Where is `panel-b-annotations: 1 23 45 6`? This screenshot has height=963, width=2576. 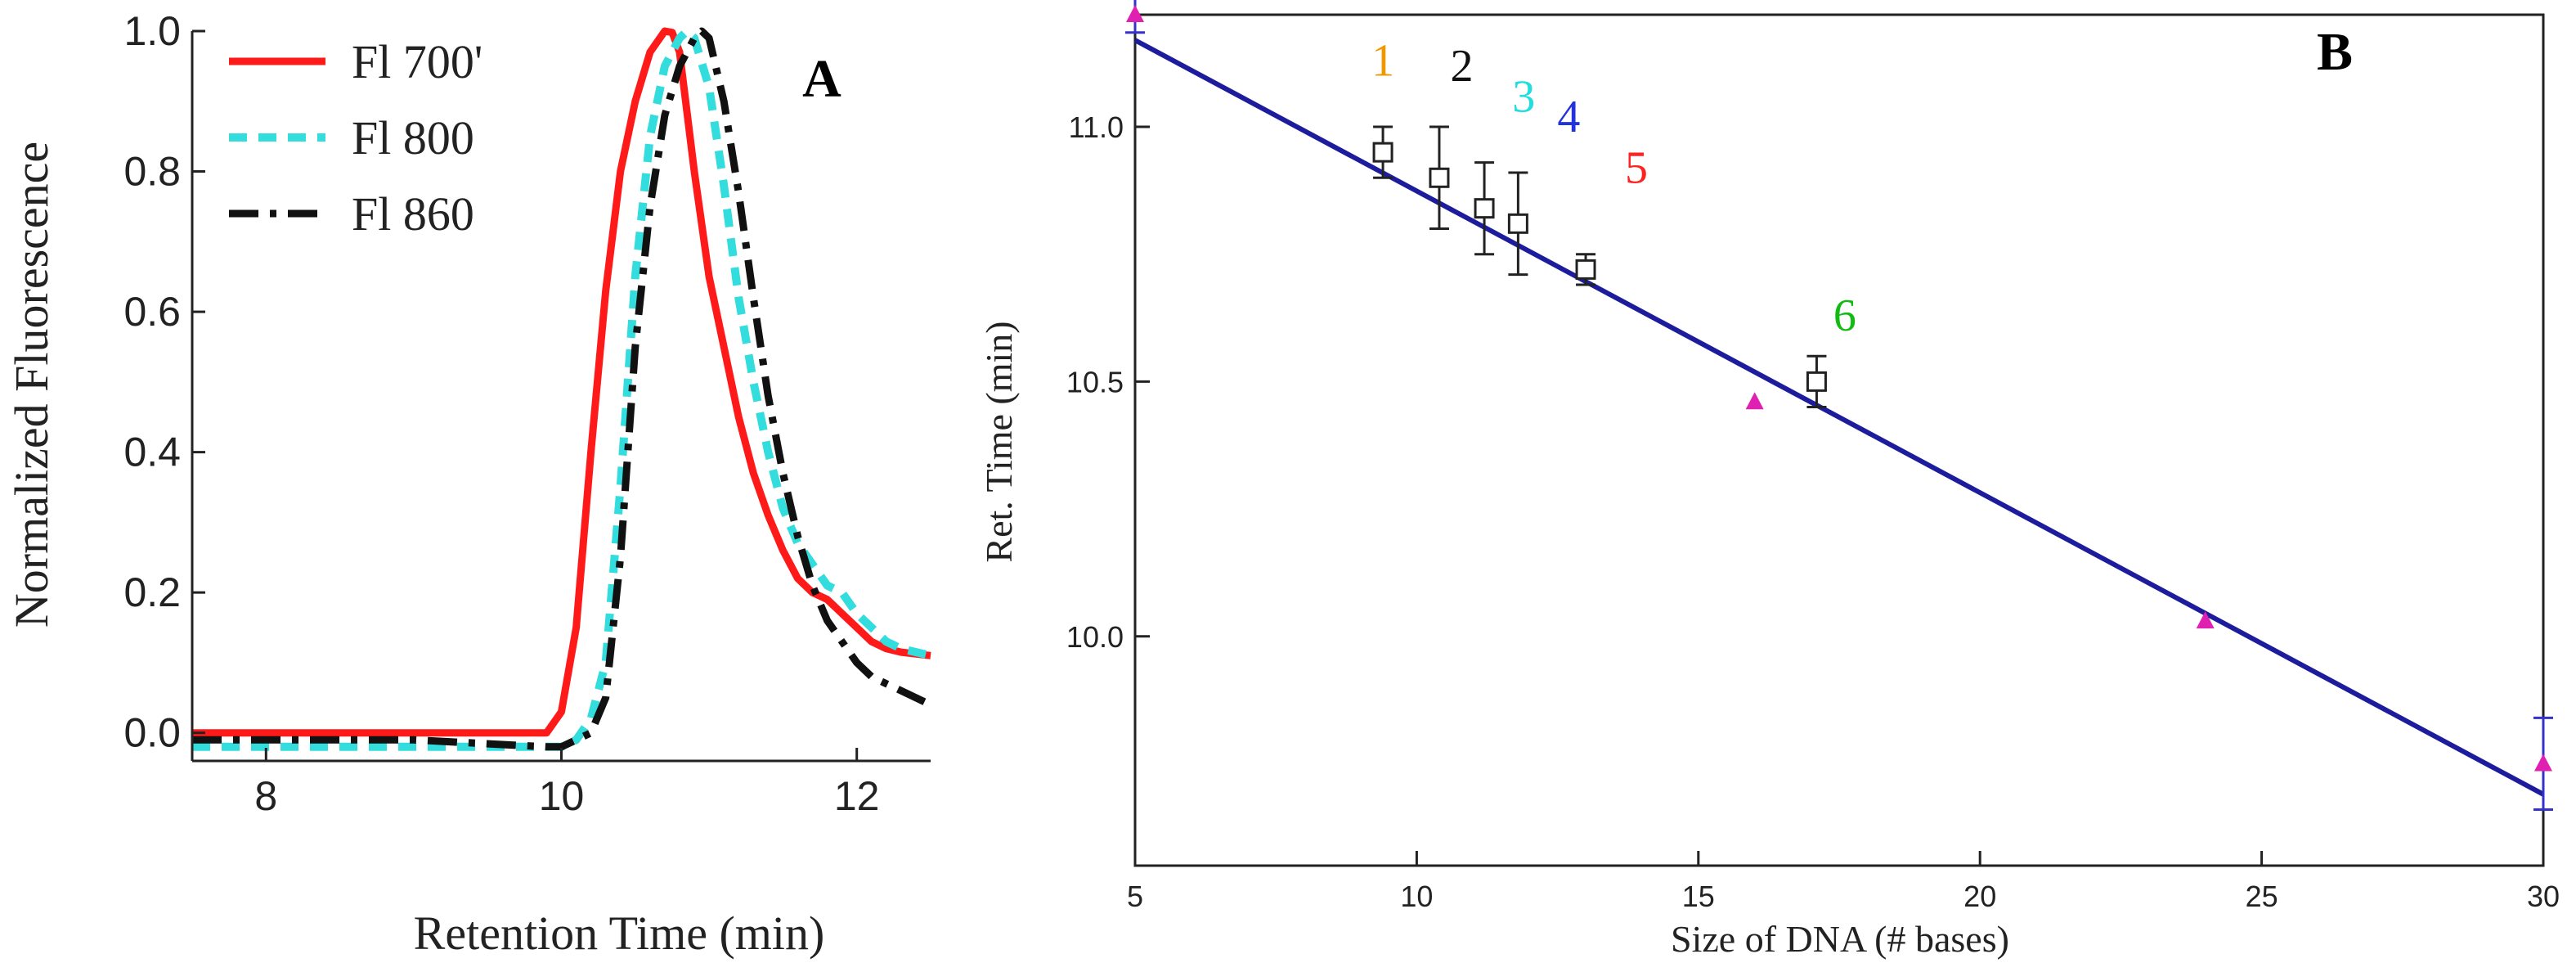
panel-b-annotations: 1 23 45 6 is located at coordinates (1613, 189).